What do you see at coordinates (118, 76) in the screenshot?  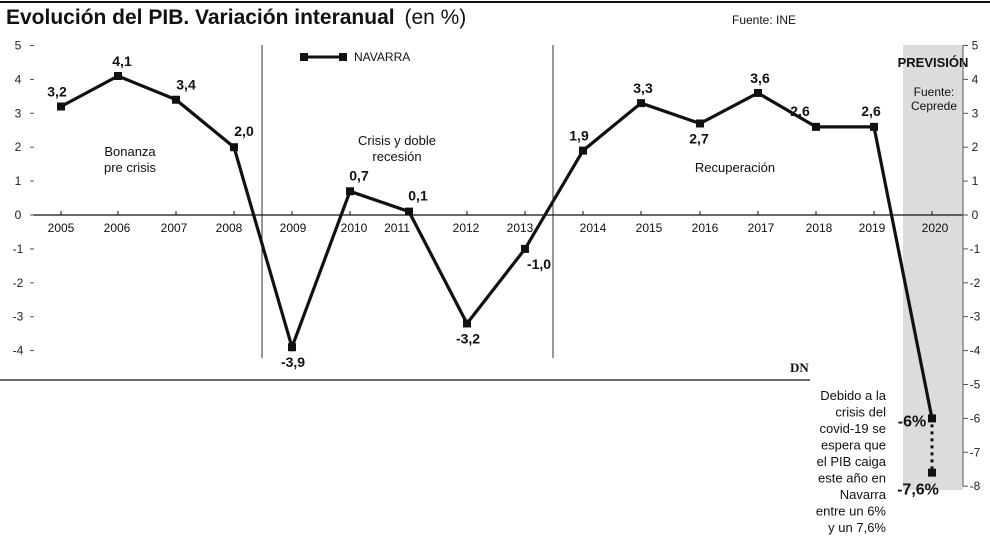 I see `data-point-2006` at bounding box center [118, 76].